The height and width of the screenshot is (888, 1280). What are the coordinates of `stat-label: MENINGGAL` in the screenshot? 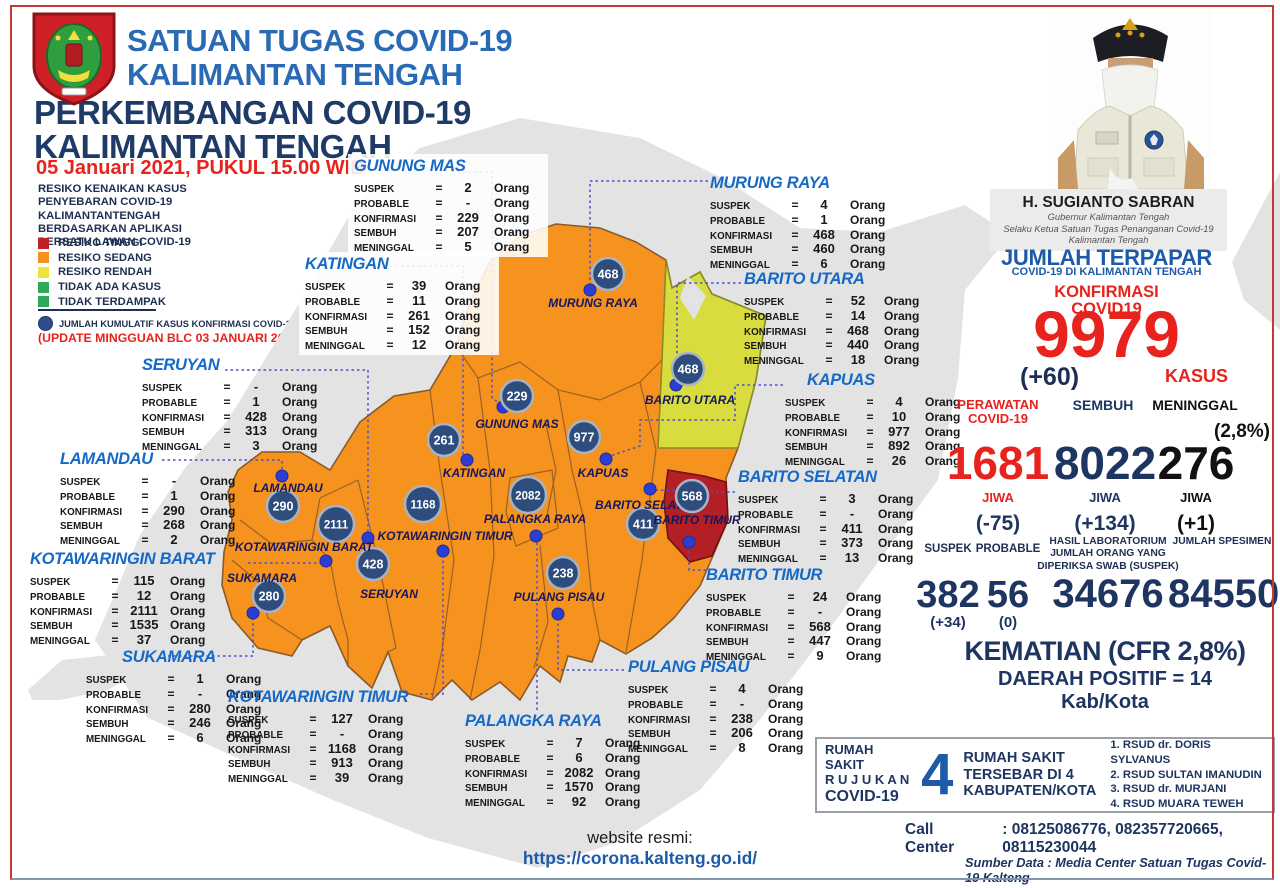 It's located at (736, 658).